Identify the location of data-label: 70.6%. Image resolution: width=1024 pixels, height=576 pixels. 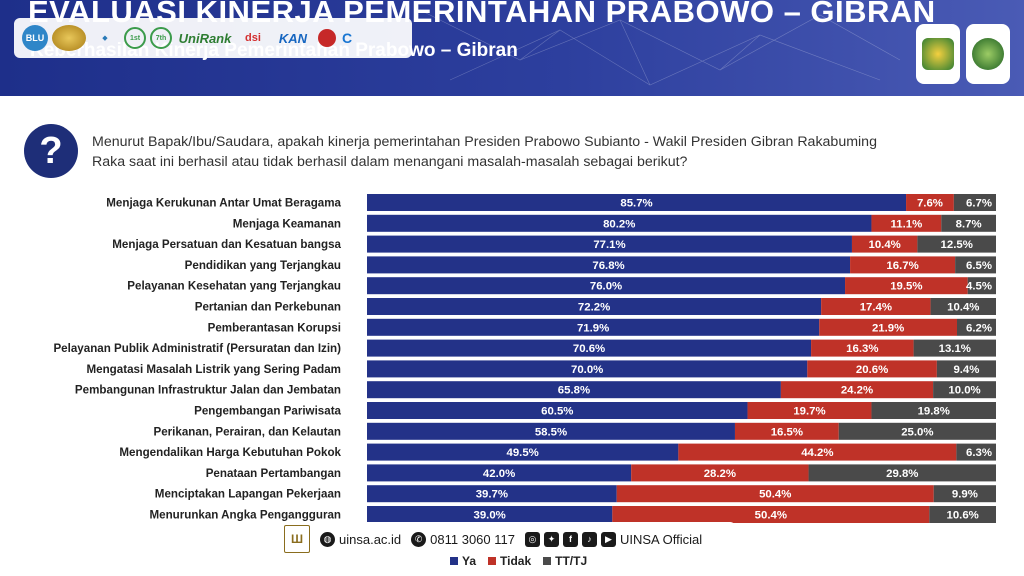
(589, 349).